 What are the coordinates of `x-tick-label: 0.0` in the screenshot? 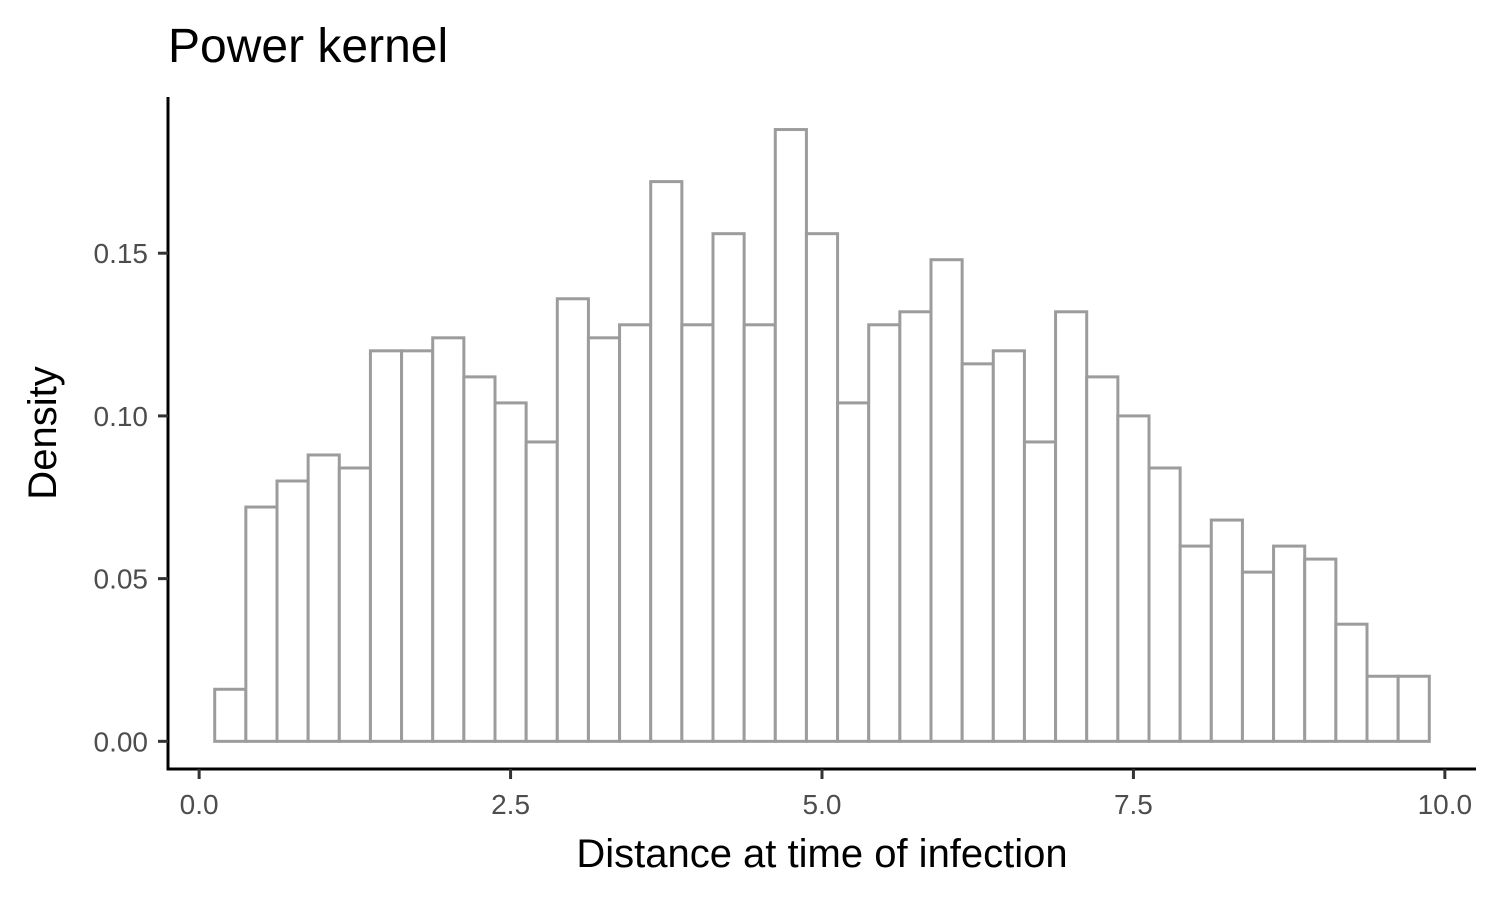 It's located at (199, 804).